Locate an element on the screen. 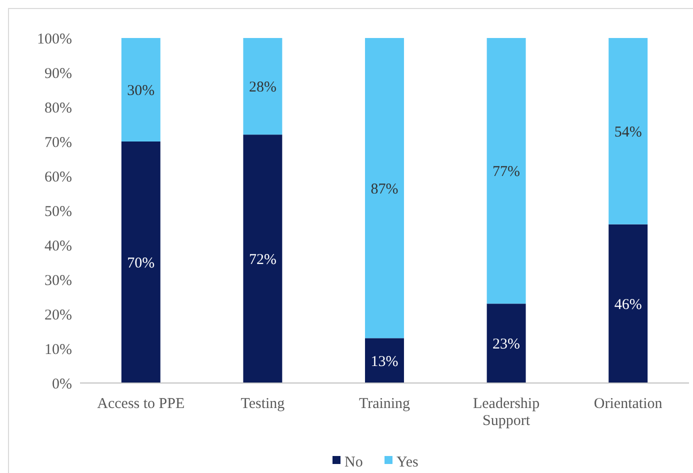 The height and width of the screenshot is (473, 693). y-tick-label: 90% is located at coordinates (58, 74).